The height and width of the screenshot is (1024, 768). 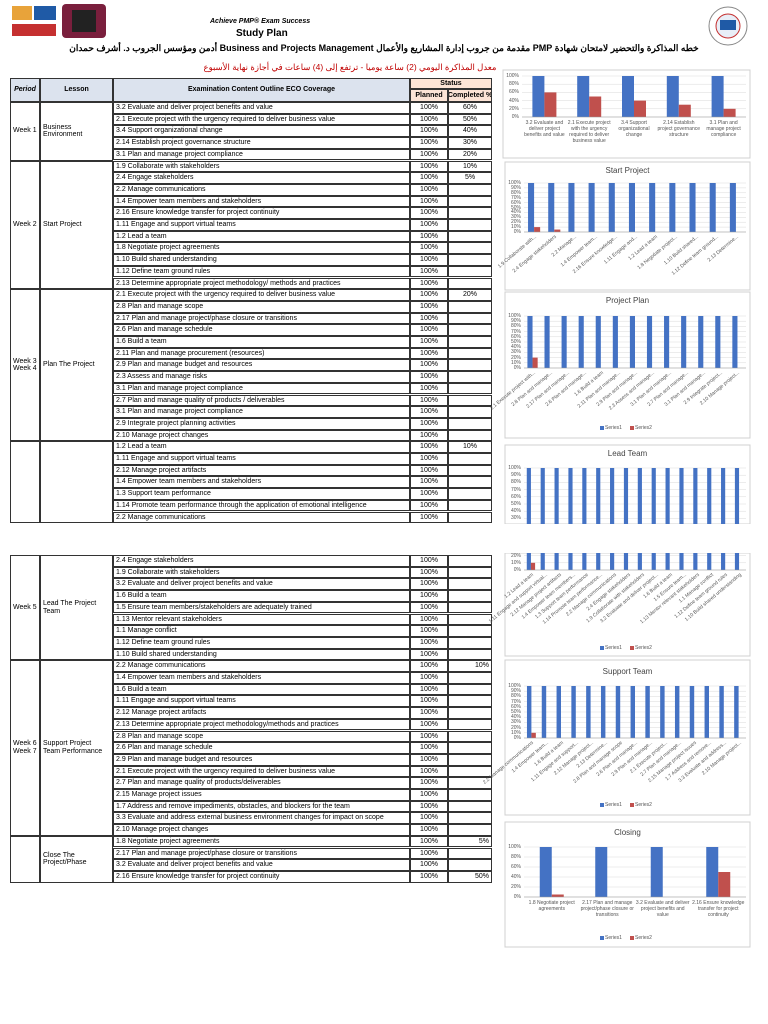 What do you see at coordinates (470, 178) in the screenshot?
I see `completed-cell: 5%` at bounding box center [470, 178].